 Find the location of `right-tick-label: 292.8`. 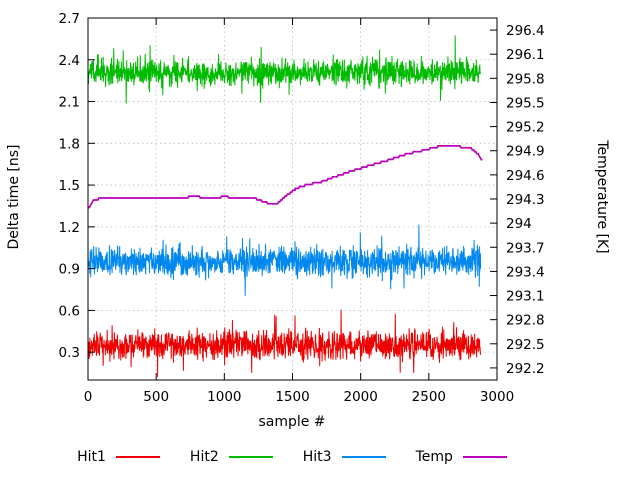

right-tick-label: 292.8 is located at coordinates (525, 321).